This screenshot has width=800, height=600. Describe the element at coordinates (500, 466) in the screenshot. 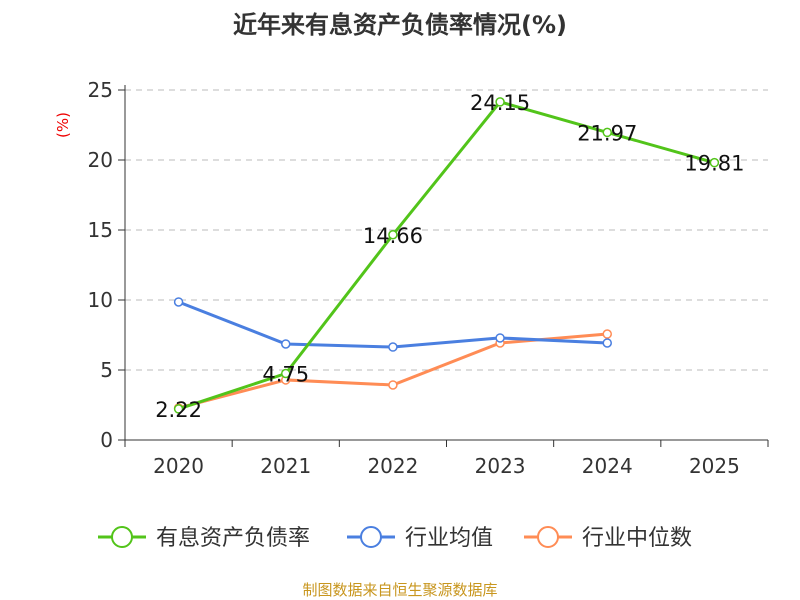

I see `x-tick-label: 2023` at that location.